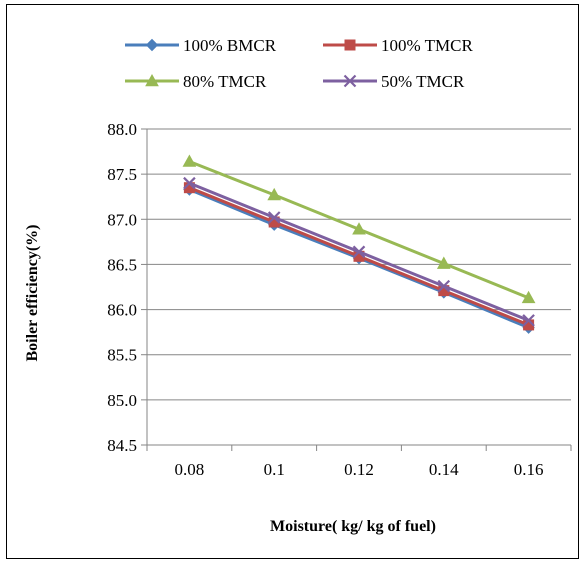 The height and width of the screenshot is (563, 587). Describe the element at coordinates (427, 45) in the screenshot. I see `legend-label: 100% TMCR` at that location.